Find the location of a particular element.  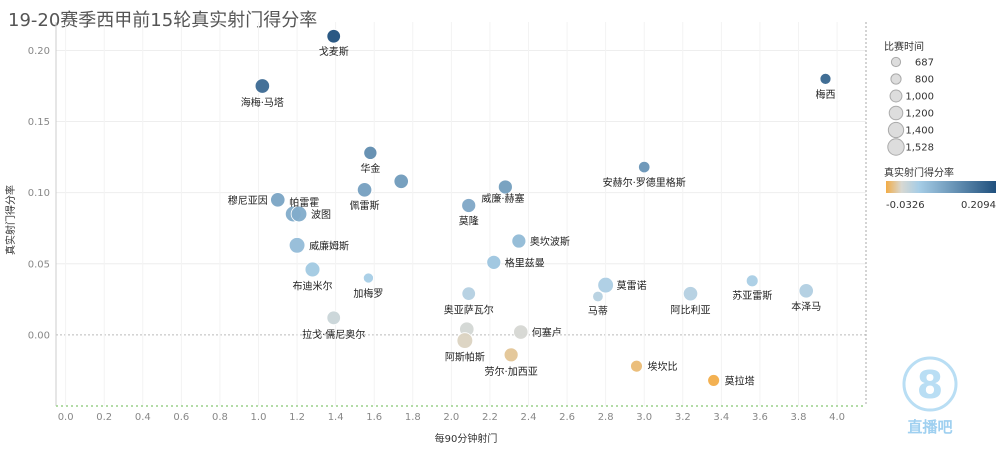

x-tick-label: 1.8 is located at coordinates (413, 417).